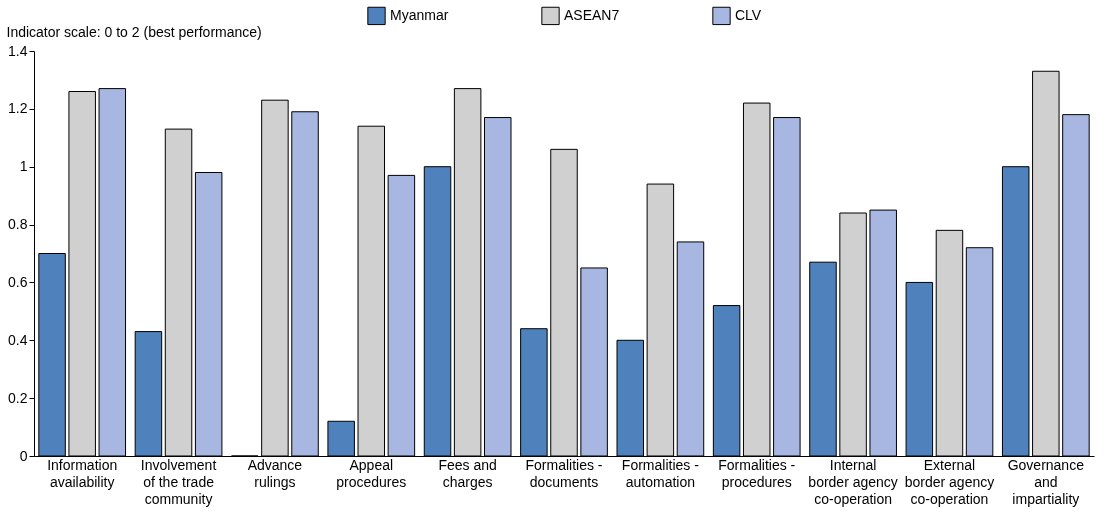 The width and height of the screenshot is (1115, 525). What do you see at coordinates (757, 473) in the screenshot?
I see `x-tick-label: Formalities - procedures` at bounding box center [757, 473].